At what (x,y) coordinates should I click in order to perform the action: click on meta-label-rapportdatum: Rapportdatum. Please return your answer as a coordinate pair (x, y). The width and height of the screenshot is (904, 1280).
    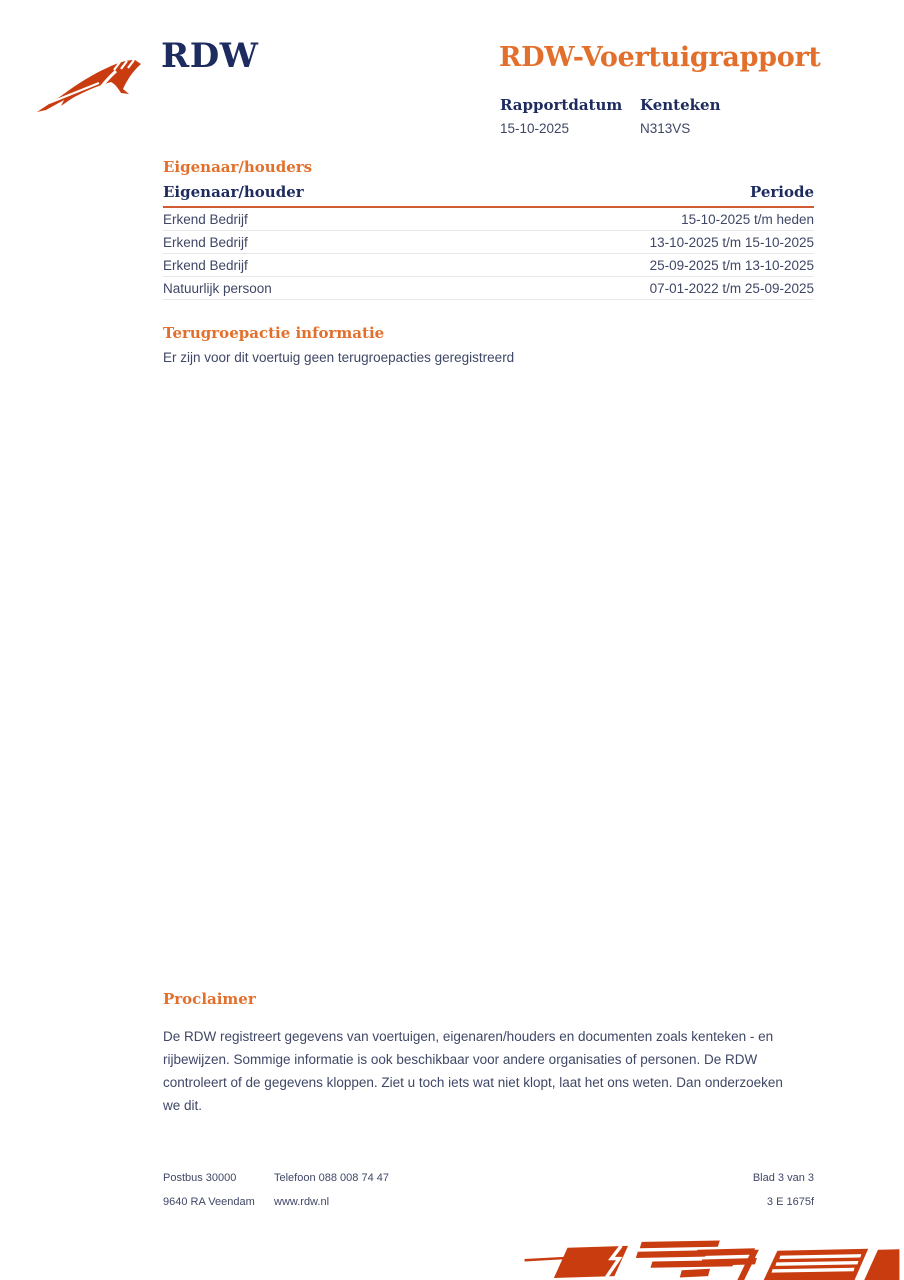
    Looking at the image, I should click on (561, 105).